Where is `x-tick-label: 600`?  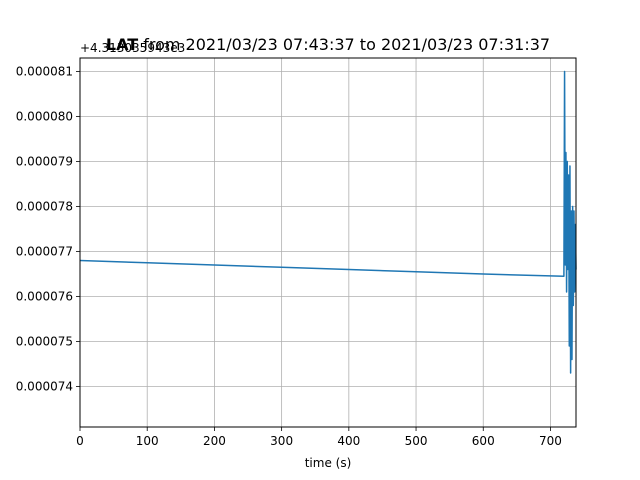 x-tick-label: 600 is located at coordinates (483, 441).